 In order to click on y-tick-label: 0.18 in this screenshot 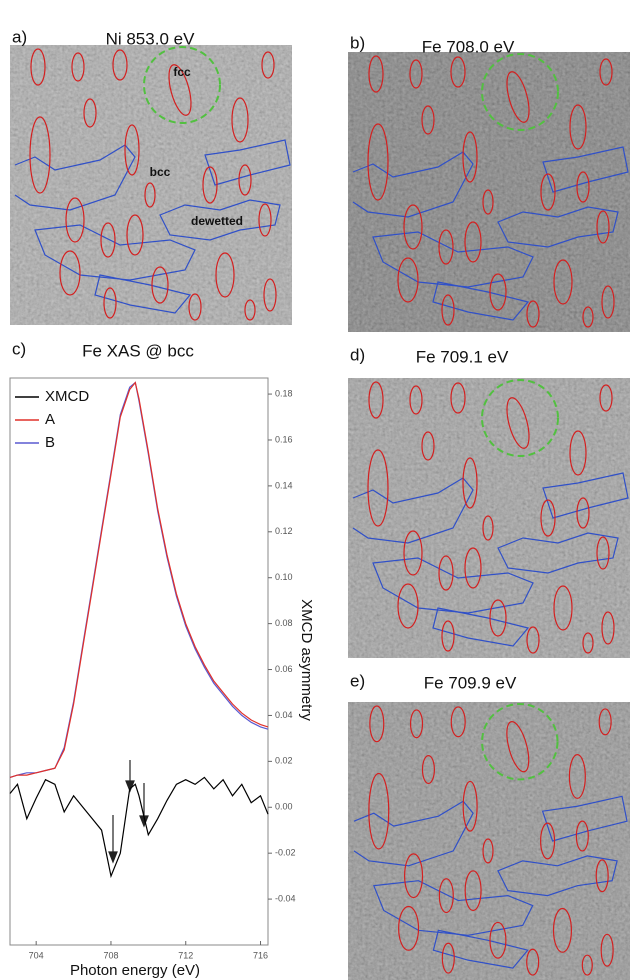, I will do `click(284, 393)`.